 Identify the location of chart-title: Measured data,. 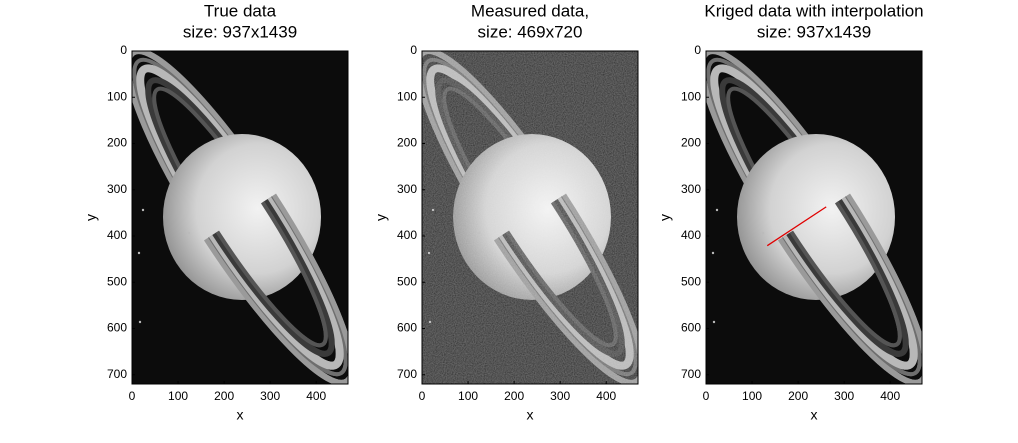
(530, 10).